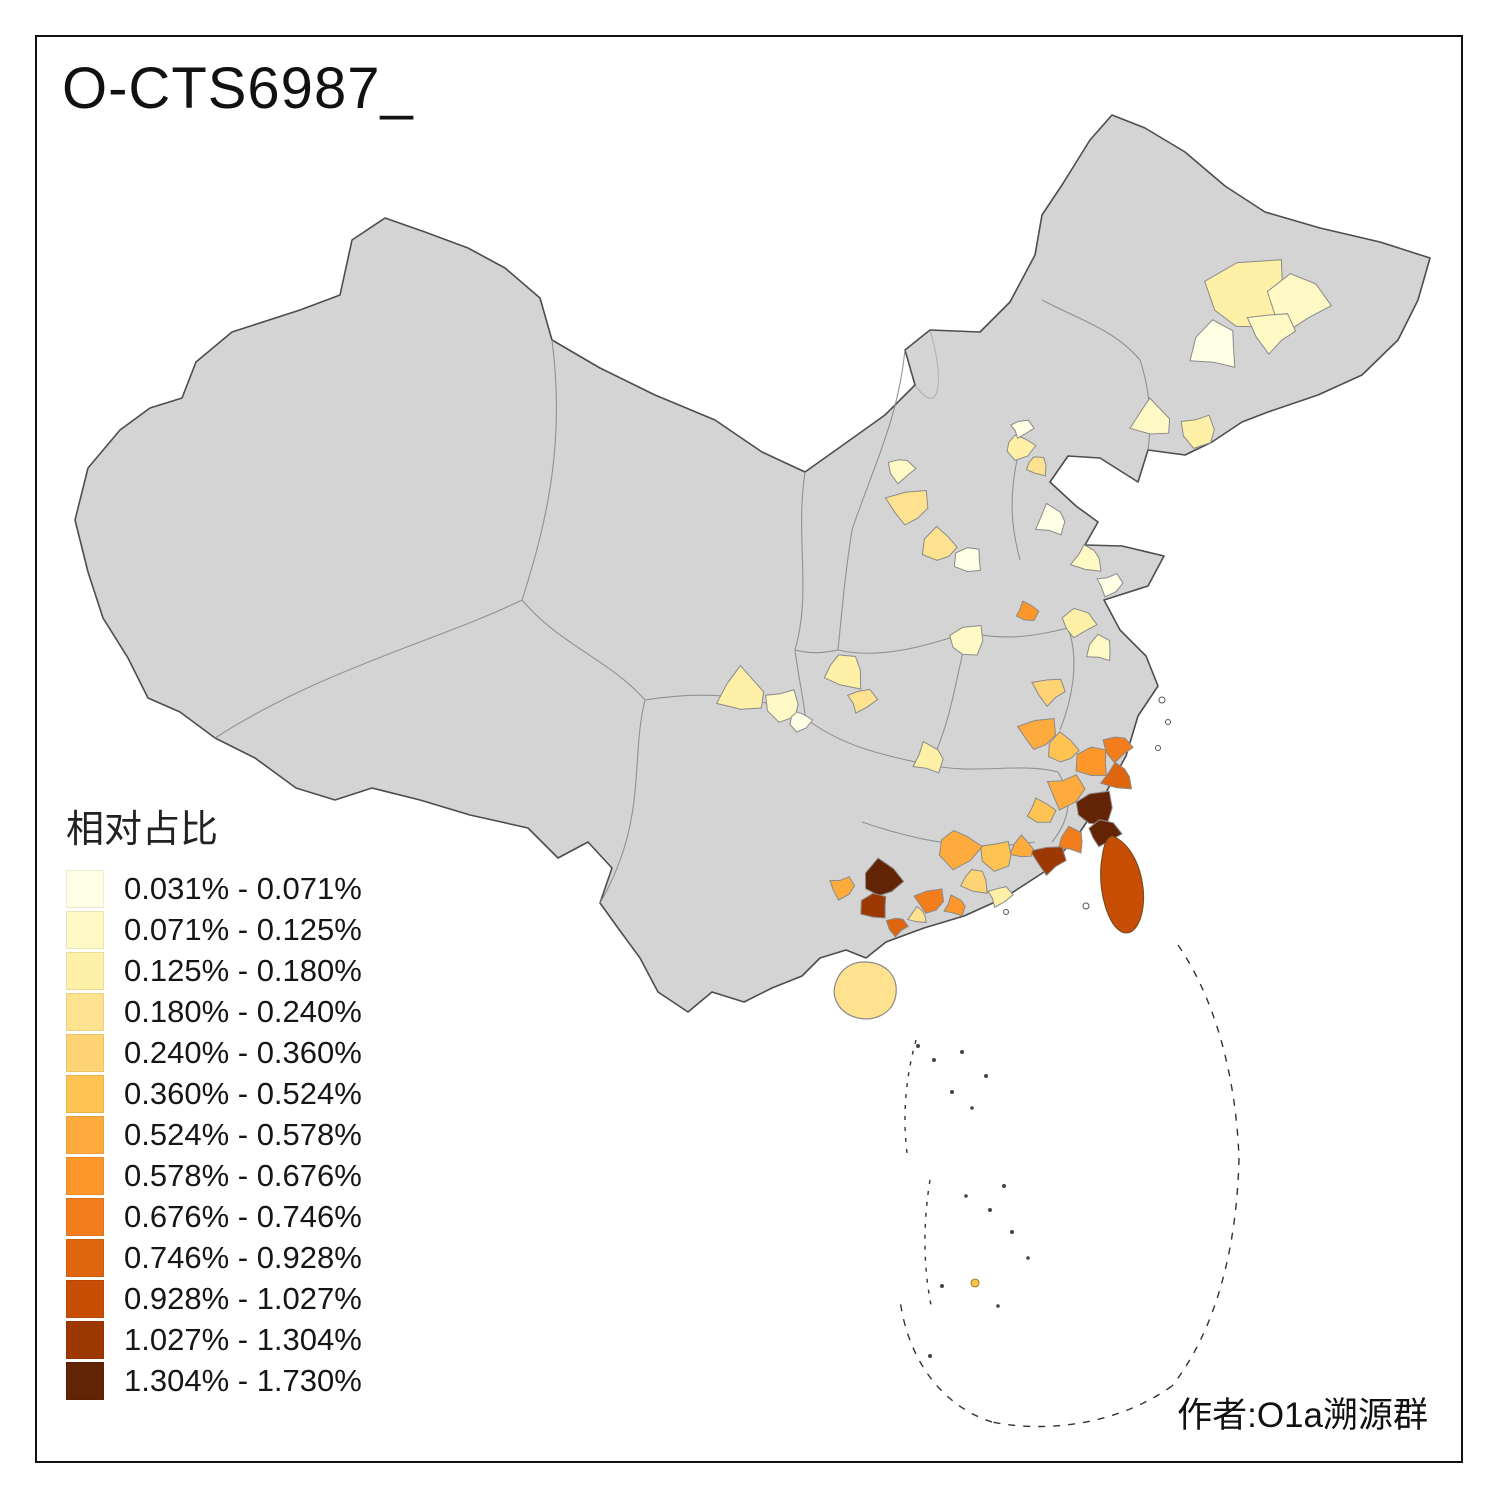 Image resolution: width=1500 pixels, height=1500 pixels. I want to click on legend-item: 0.676% - 0.746%, so click(214, 1217).